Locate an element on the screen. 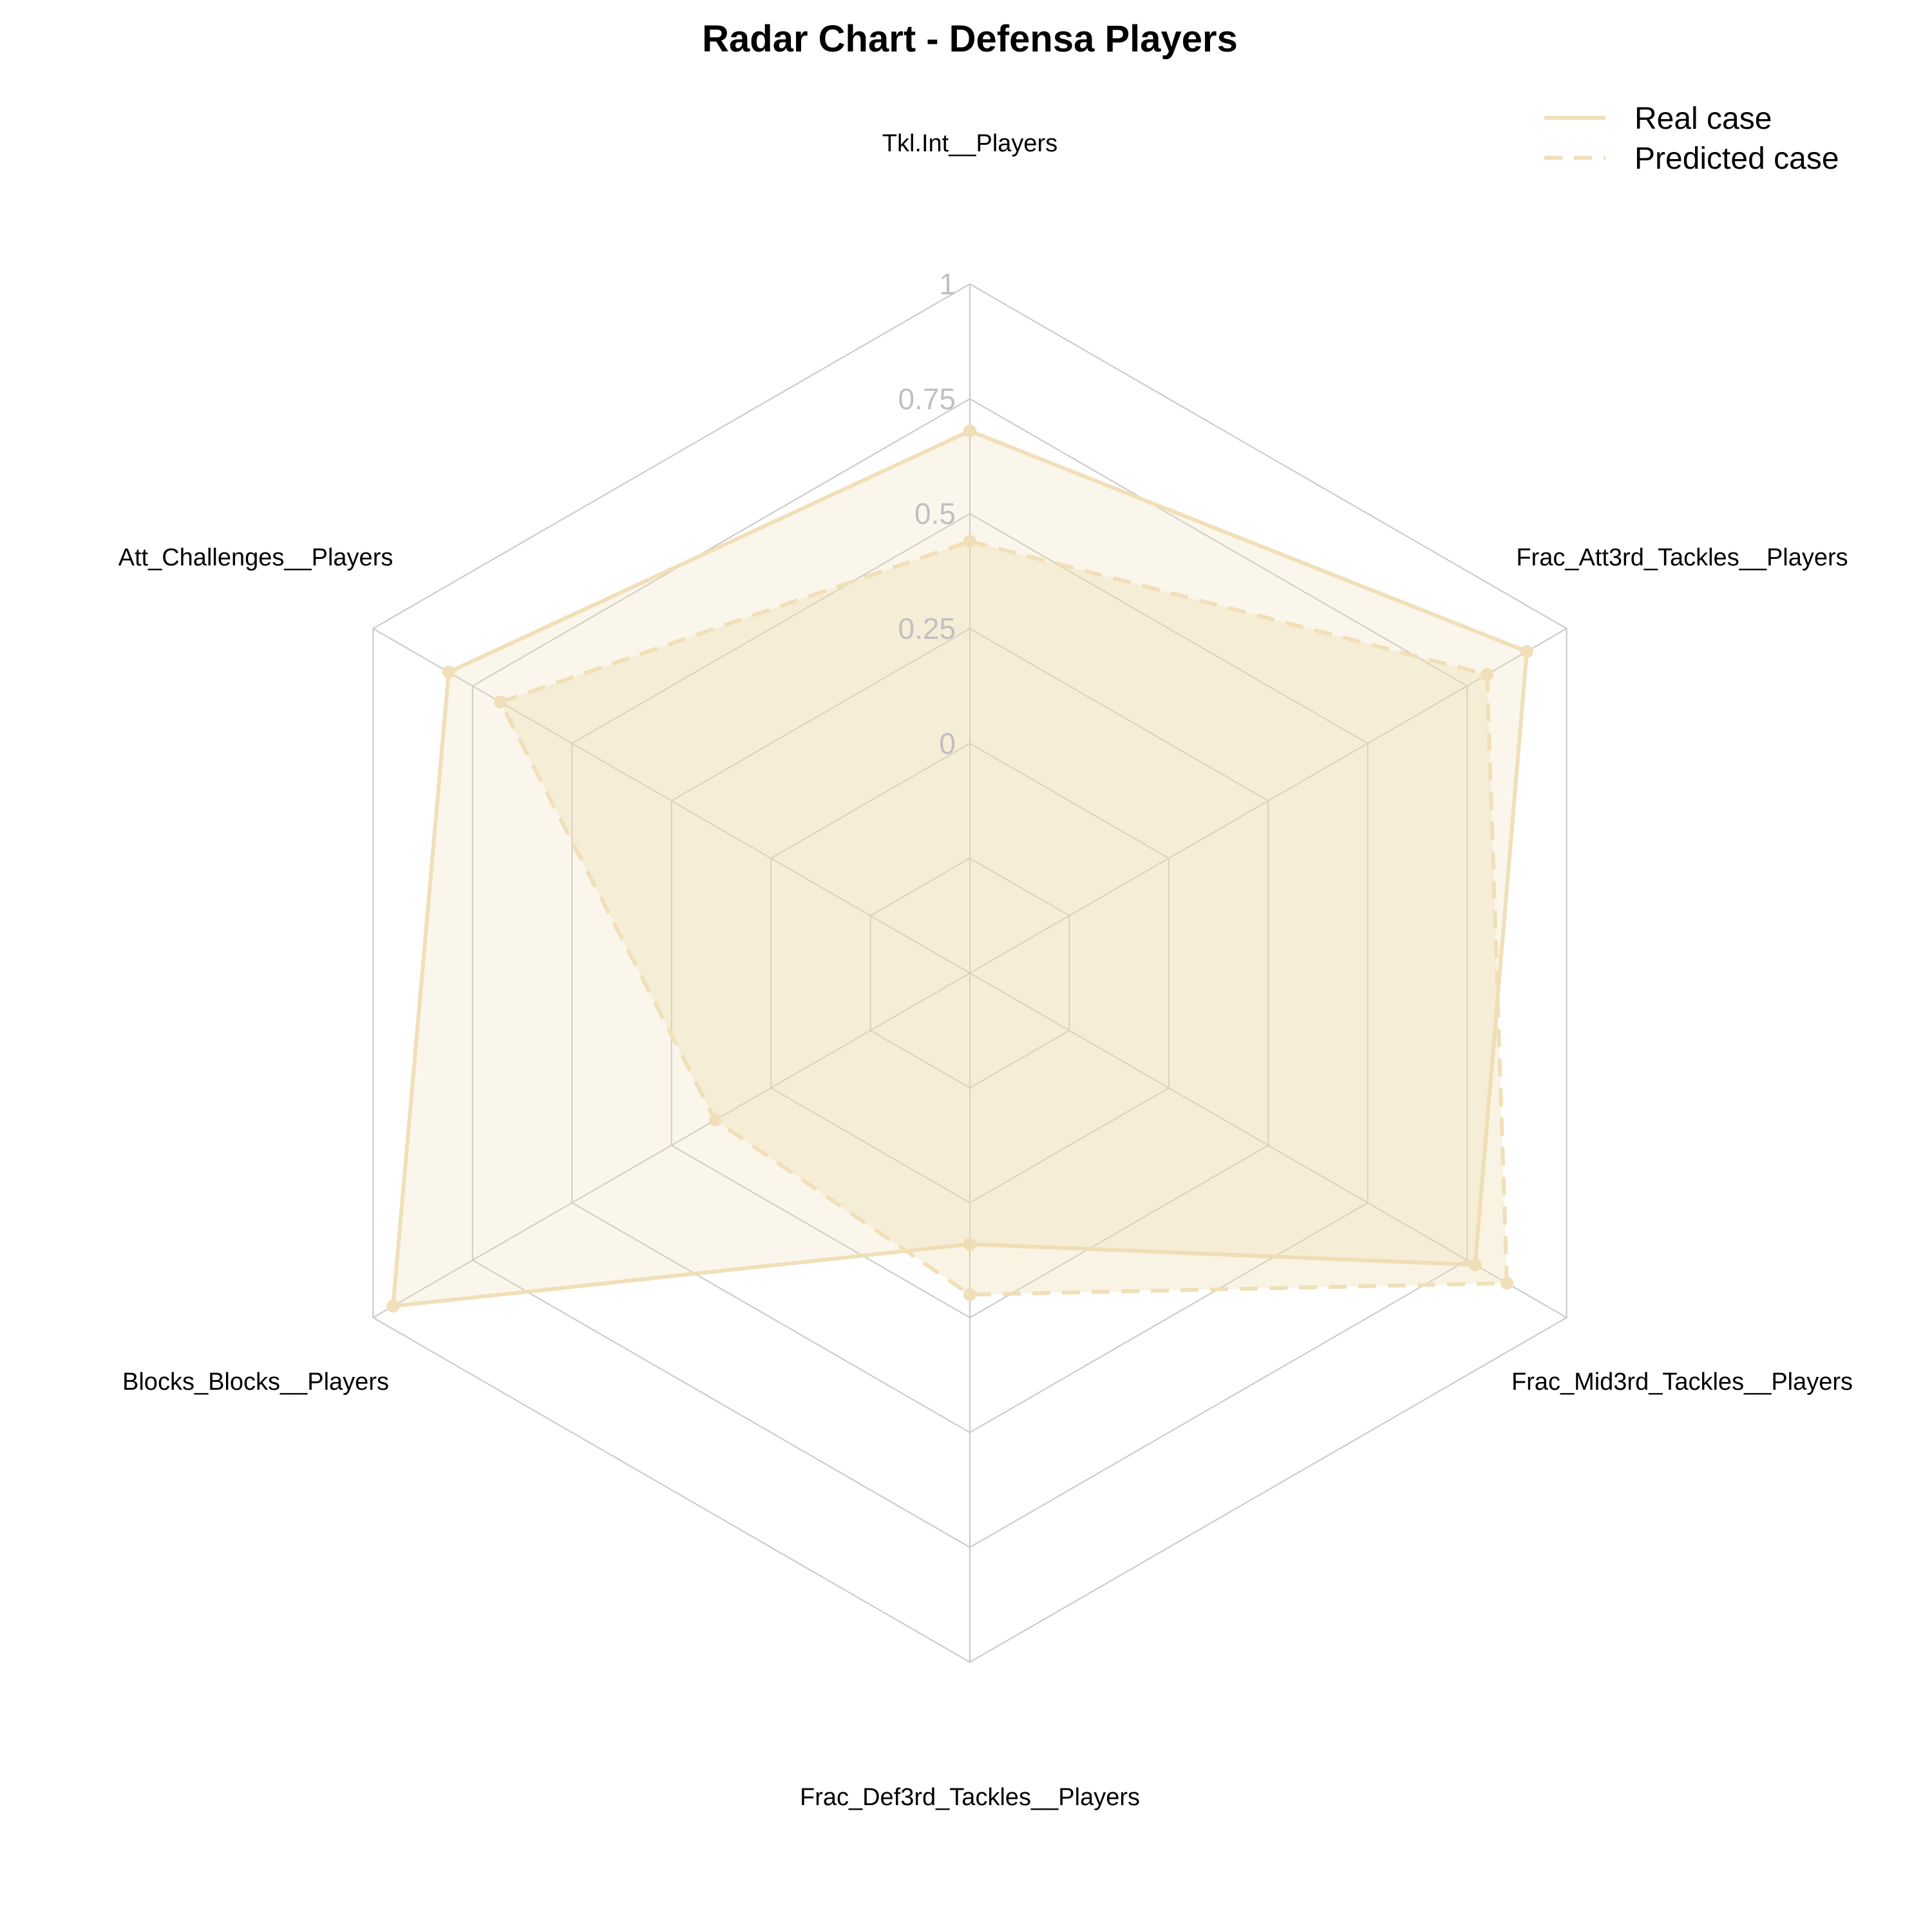  tick-labels: 0 0.25 0.5 0.75 1 is located at coordinates (927, 513).